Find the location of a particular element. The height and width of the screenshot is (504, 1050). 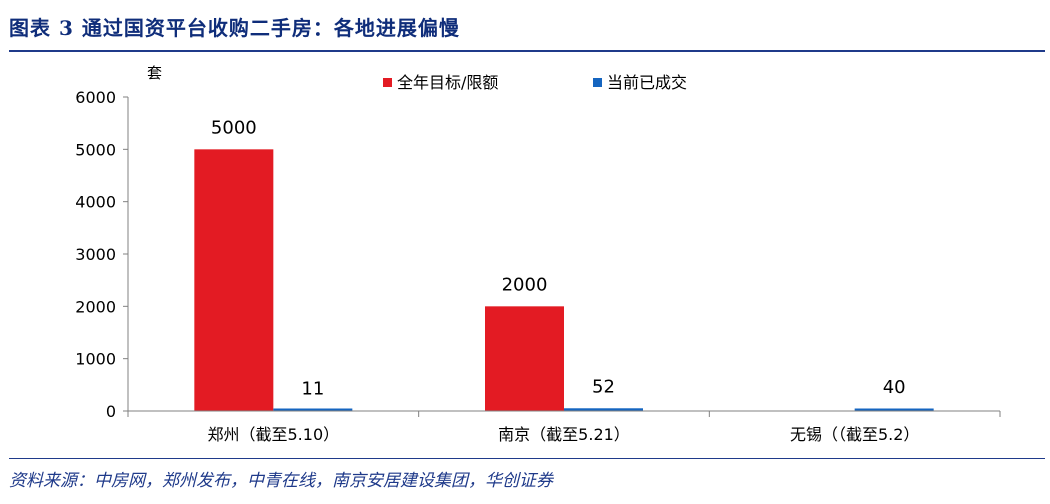

data-label: 40 is located at coordinates (894, 387).